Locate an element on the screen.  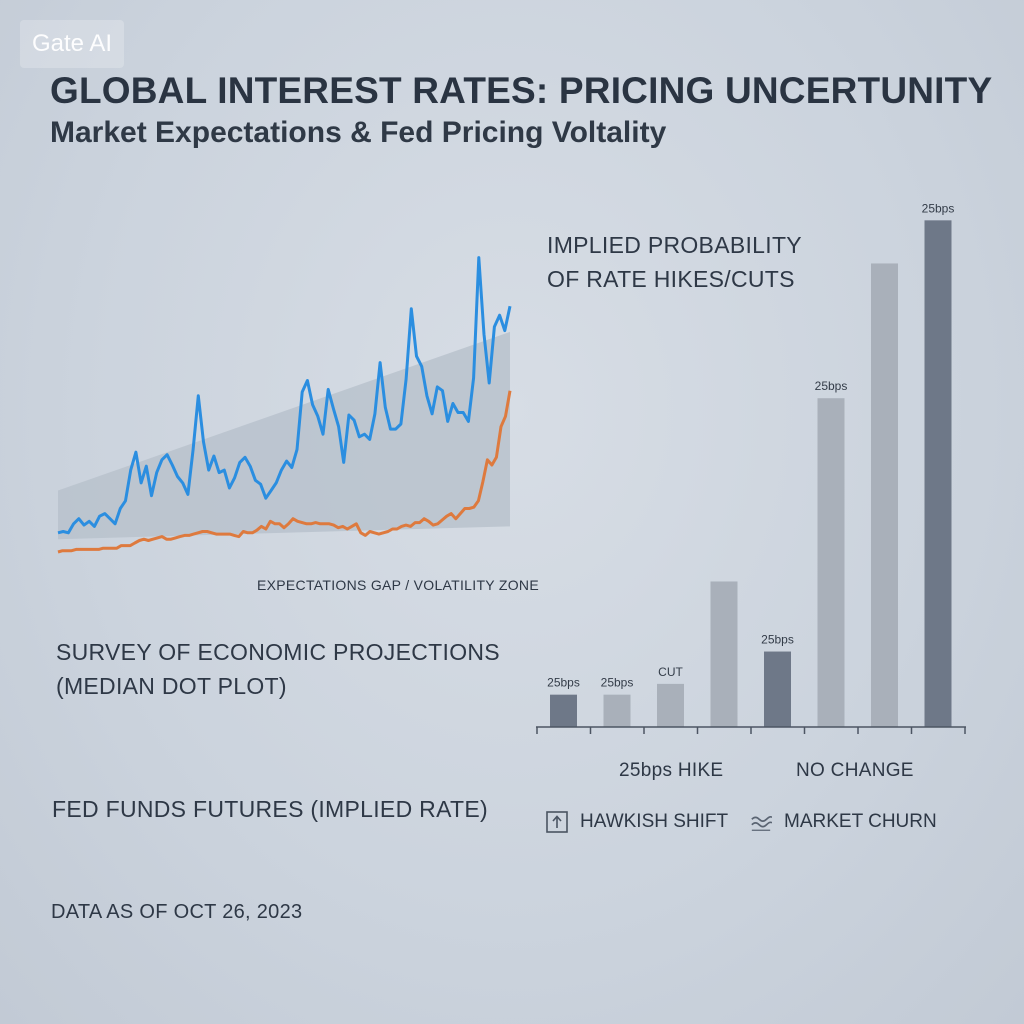
line-series-fed-futures is located at coordinates (284, 395).